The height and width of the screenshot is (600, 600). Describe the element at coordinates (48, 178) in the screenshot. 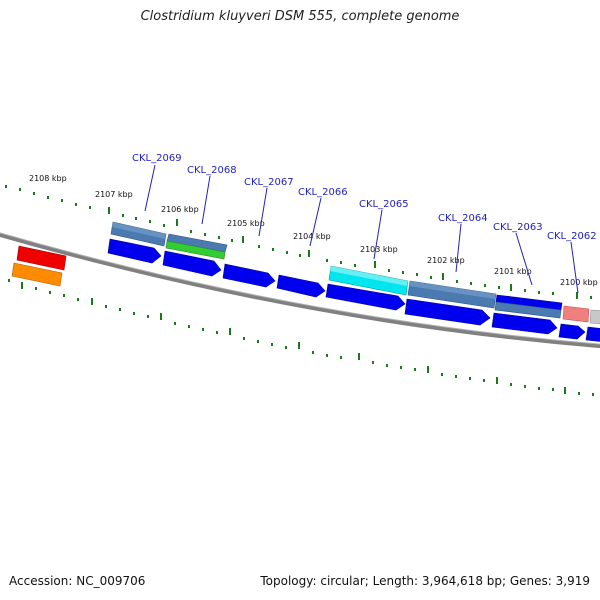

I see `kbp-label: 2108 kbp` at that location.